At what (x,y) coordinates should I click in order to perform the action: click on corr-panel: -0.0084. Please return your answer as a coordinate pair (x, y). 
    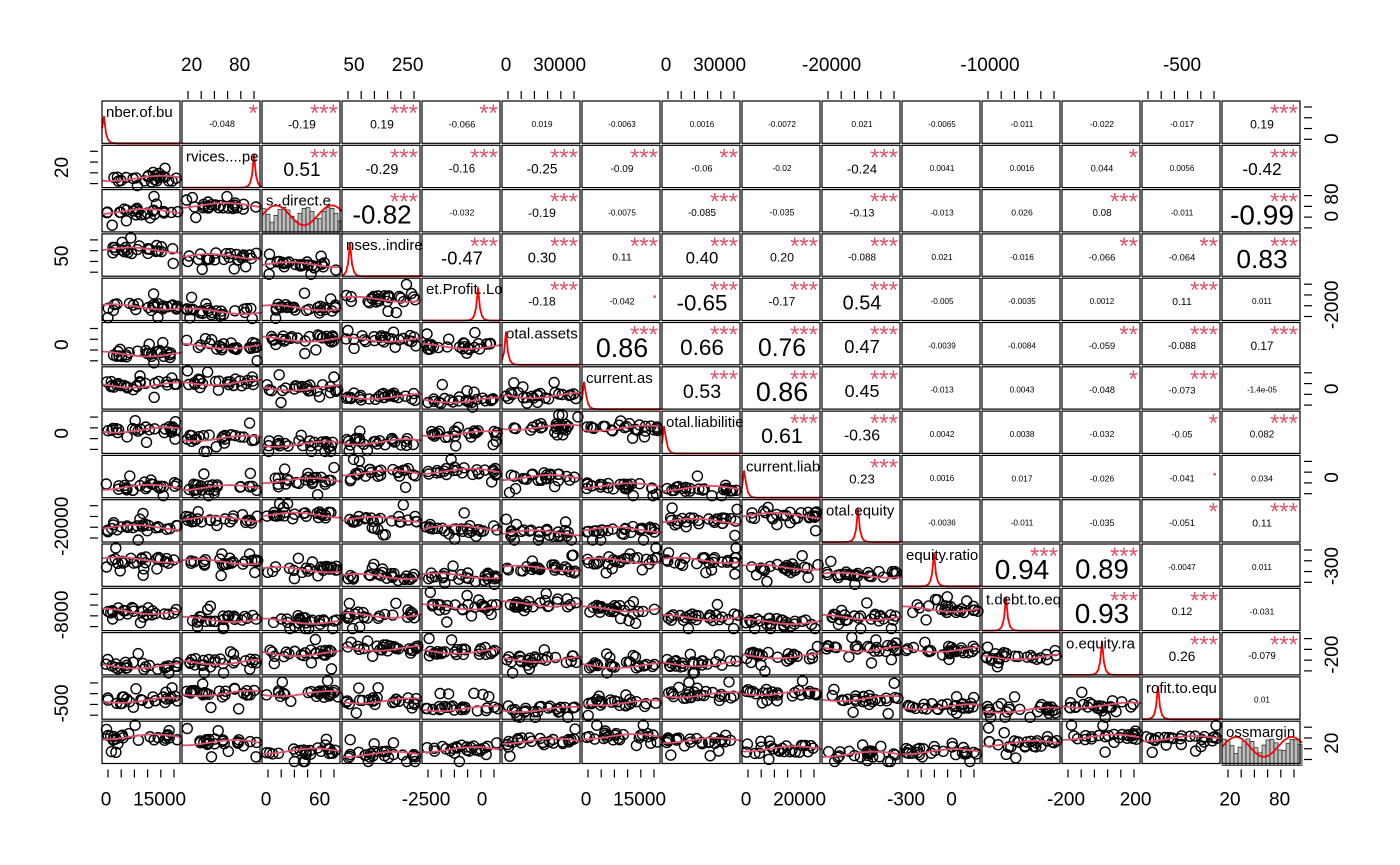
    Looking at the image, I should click on (1022, 345).